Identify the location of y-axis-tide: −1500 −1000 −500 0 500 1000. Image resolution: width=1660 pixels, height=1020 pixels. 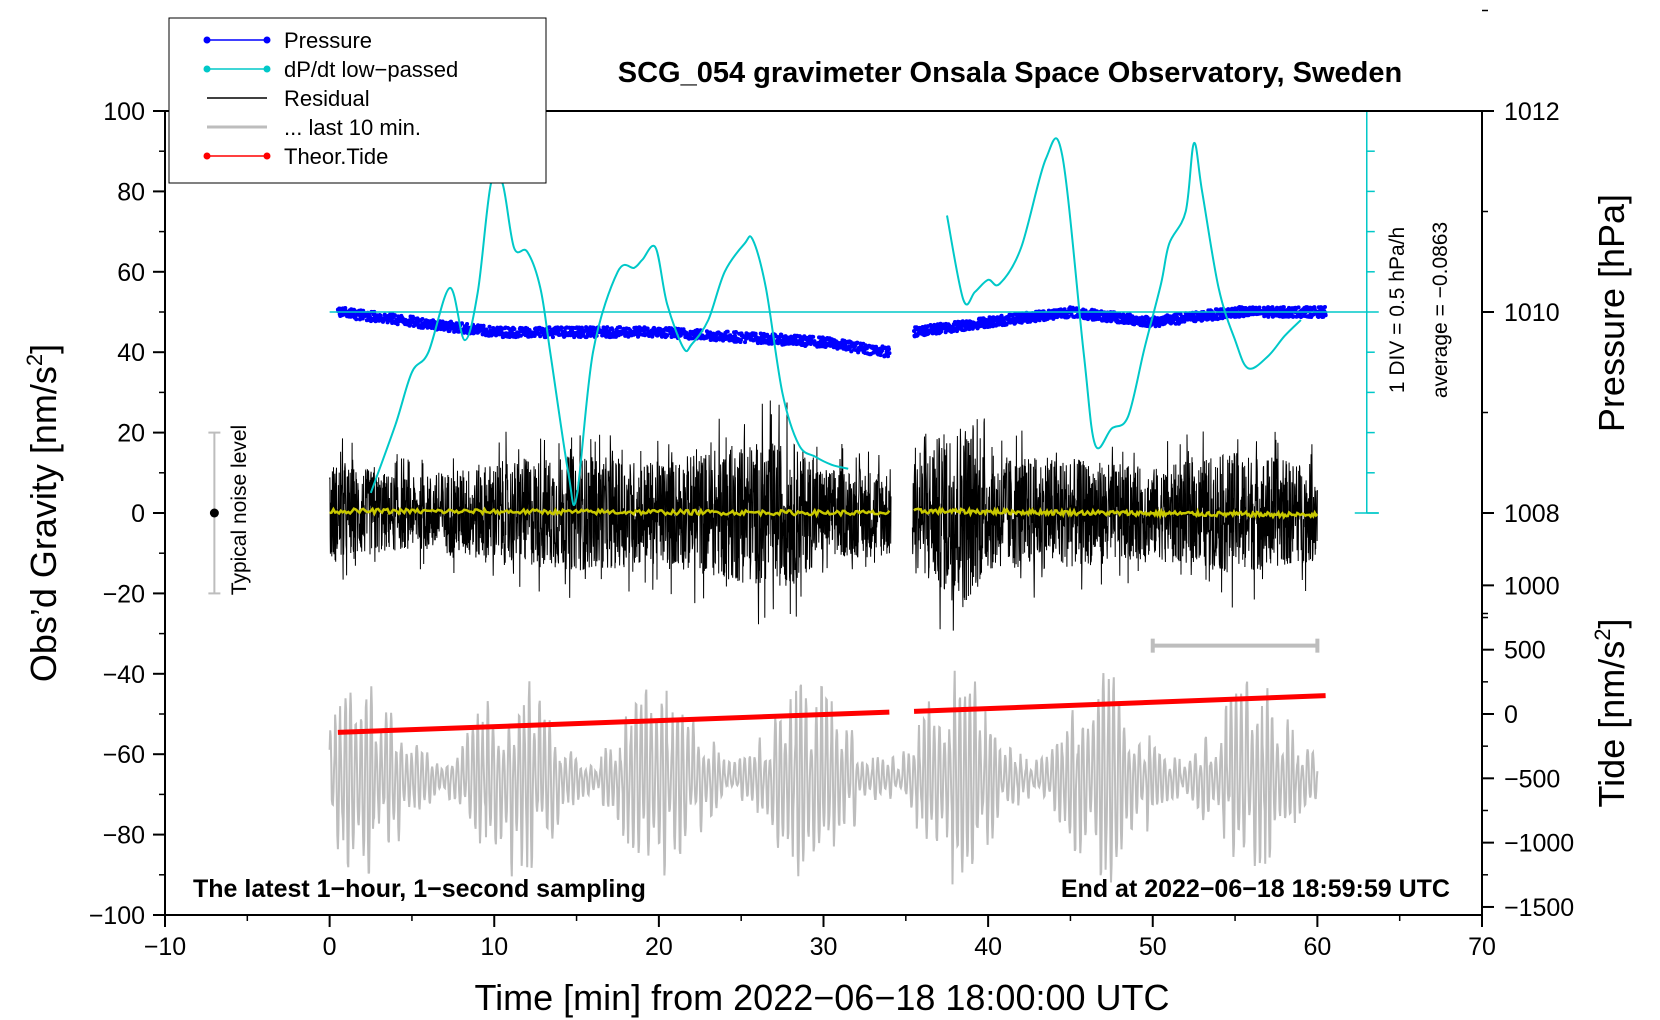
(1528, 747).